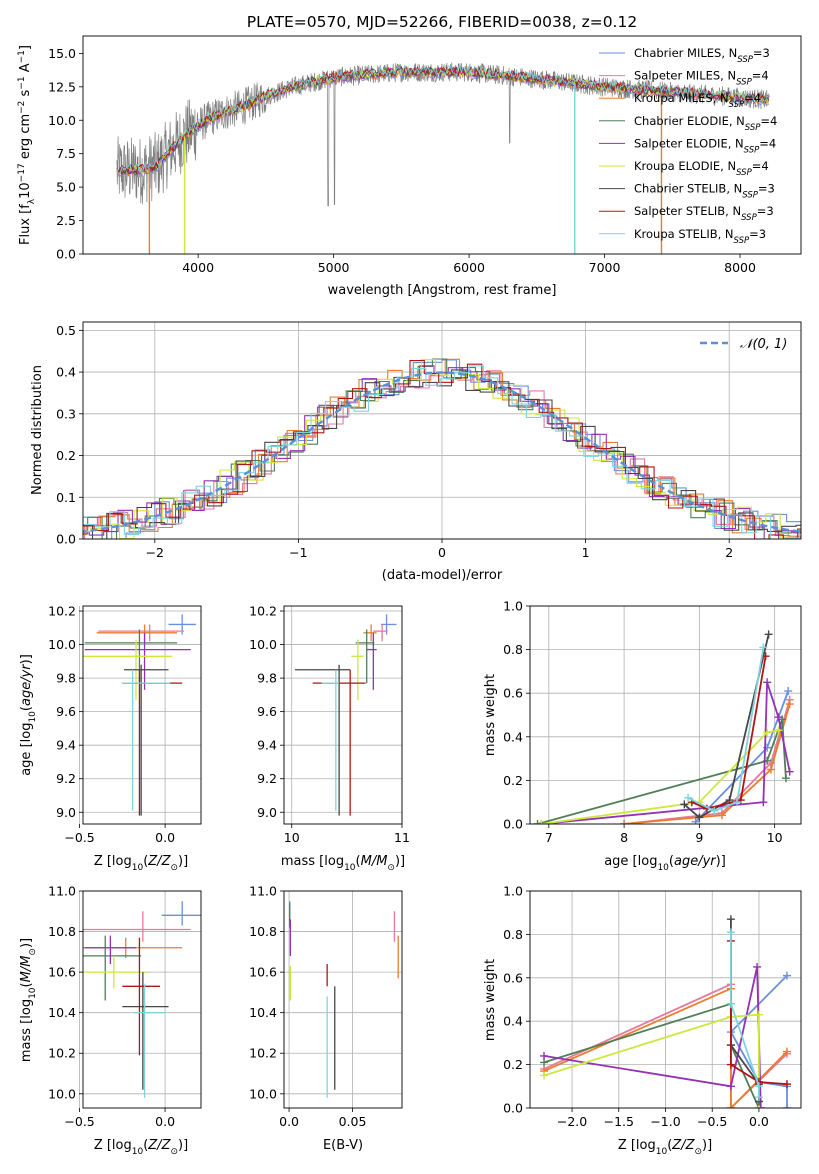 The width and height of the screenshot is (819, 1174). I want to click on y-tick-label: 5.0, so click(66, 187).